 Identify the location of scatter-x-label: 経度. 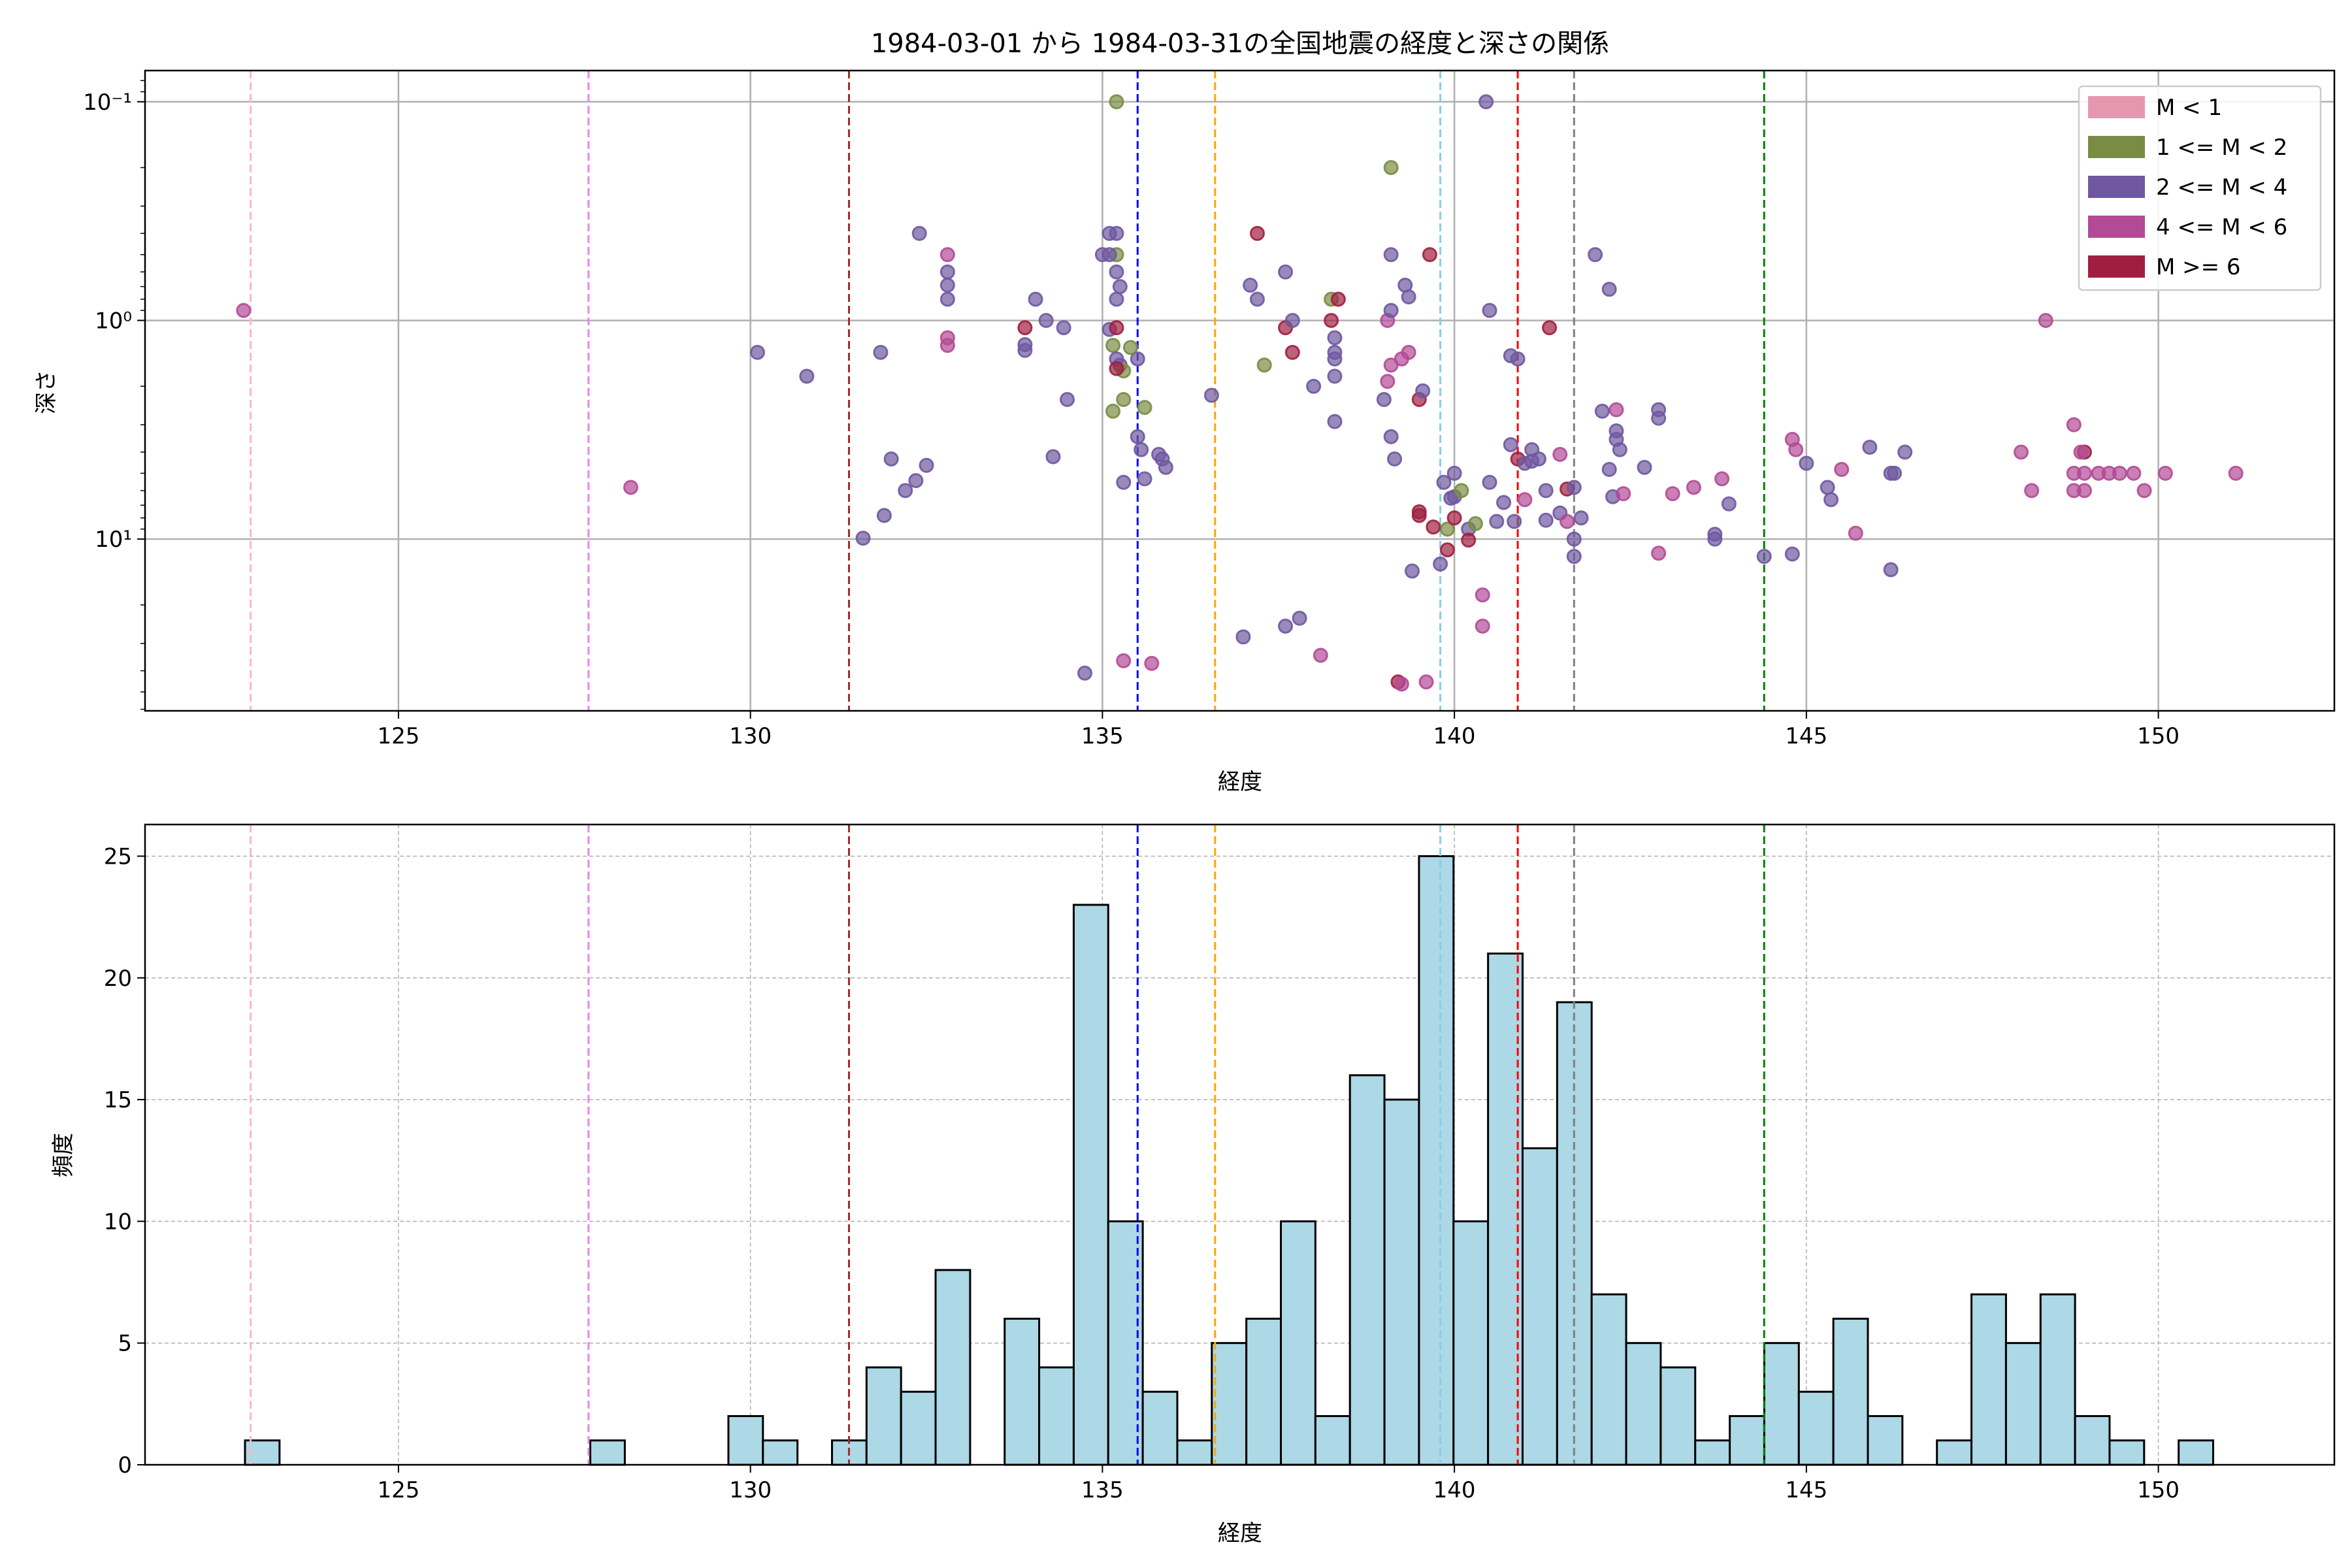
(1240, 782).